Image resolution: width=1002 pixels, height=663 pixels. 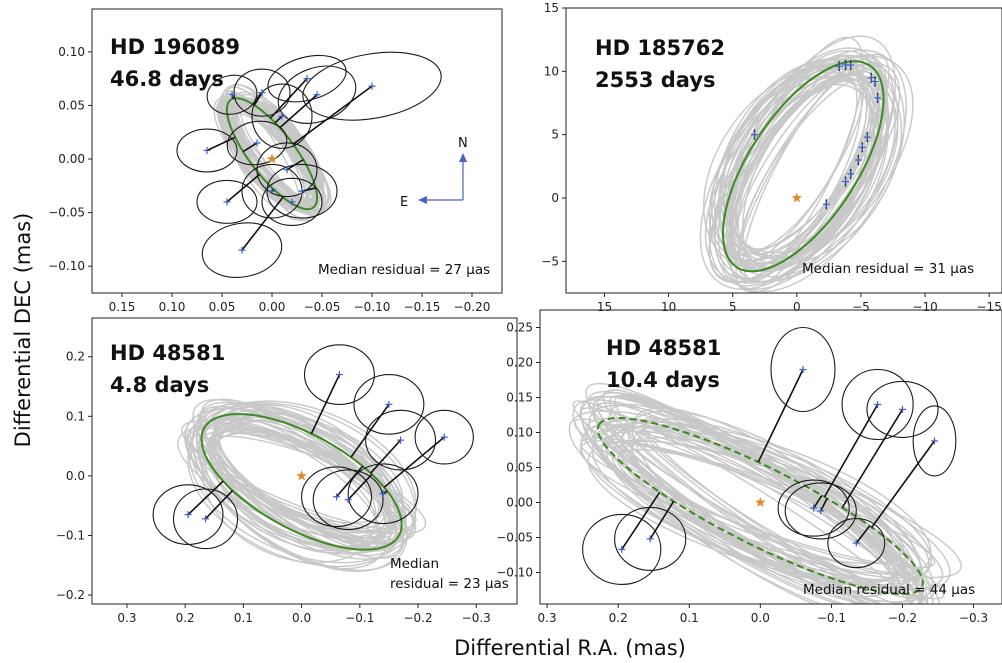 What do you see at coordinates (75, 416) in the screenshot?
I see `y-tick-label: 0.1` at bounding box center [75, 416].